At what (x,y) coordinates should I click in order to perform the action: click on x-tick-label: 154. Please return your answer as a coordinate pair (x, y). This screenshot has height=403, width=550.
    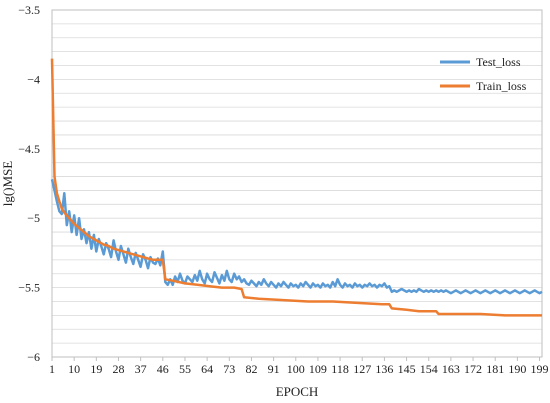
    Looking at the image, I should click on (429, 369).